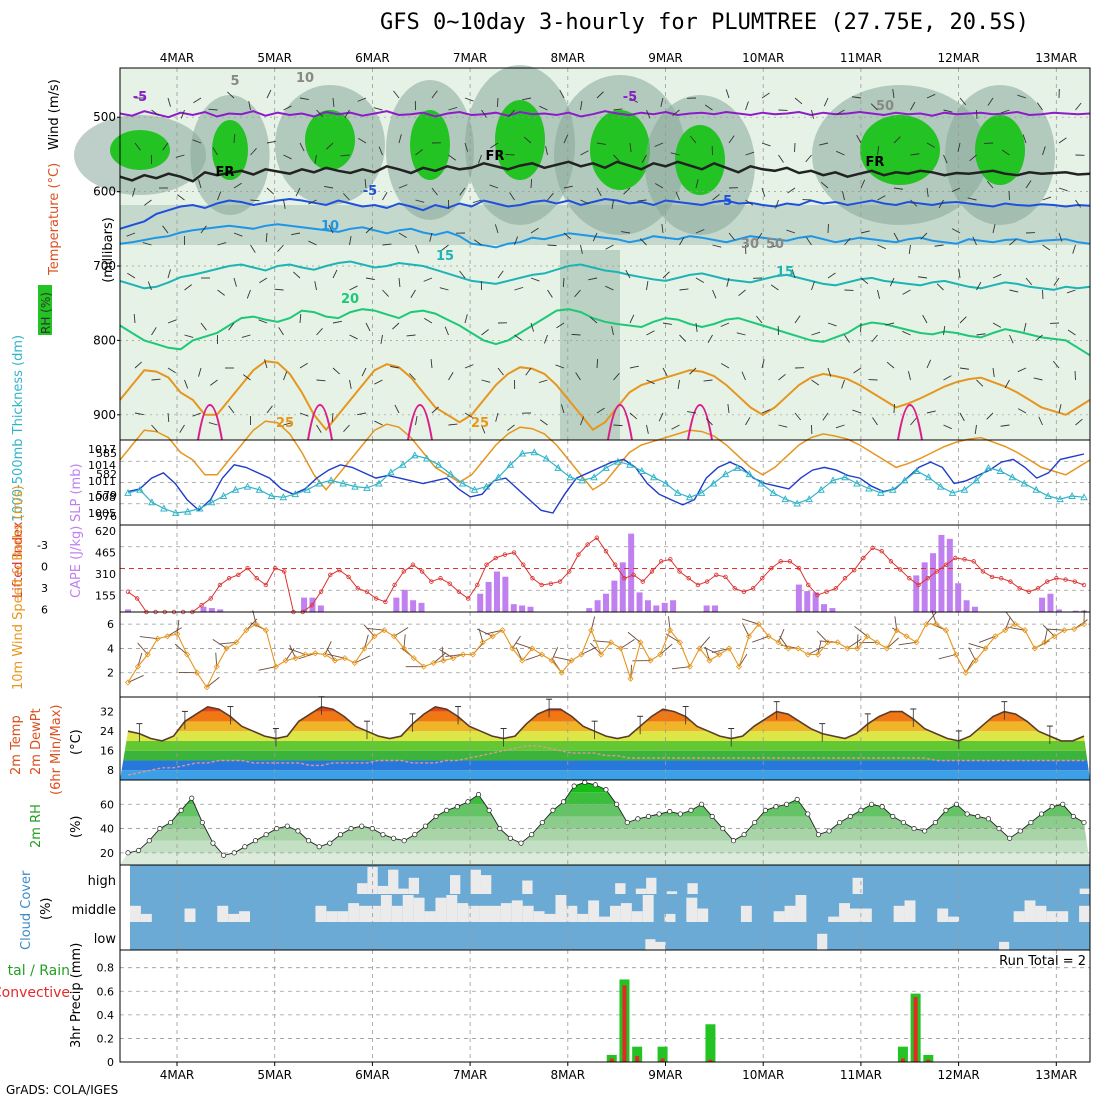  What do you see at coordinates (39, 971) in the screenshot?
I see `legend-total-rain: tal / Rain` at bounding box center [39, 971].